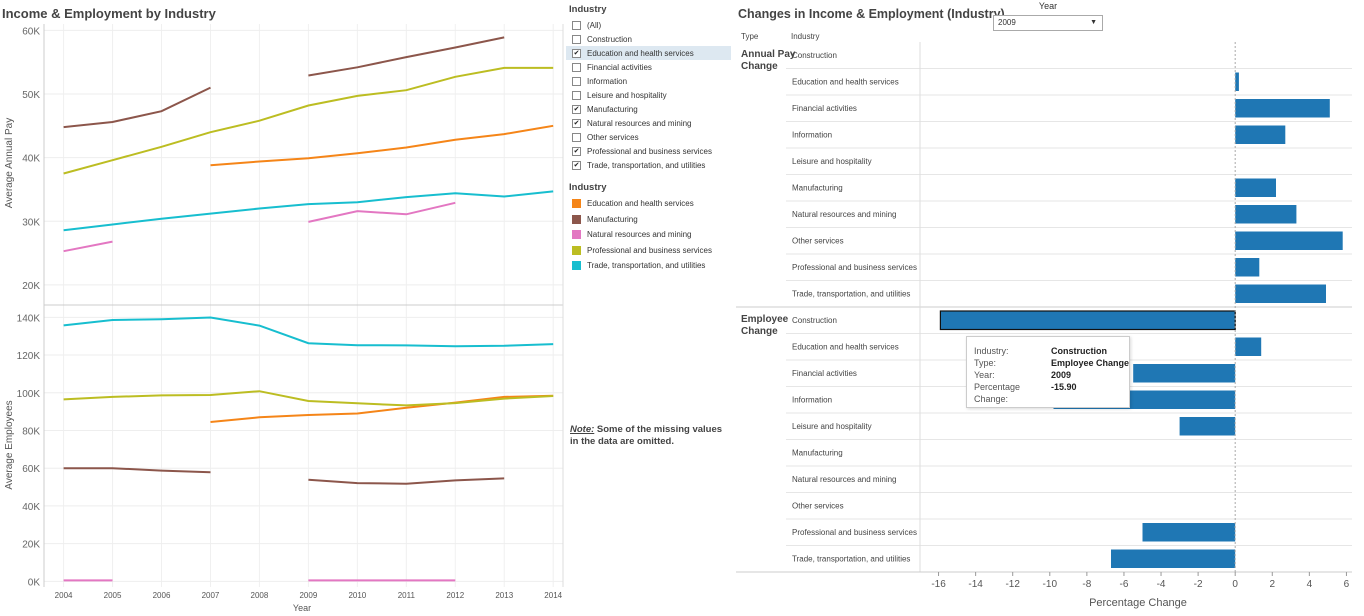 The image size is (1364, 616). What do you see at coordinates (818, 506) in the screenshot?
I see `industry-row-label: Other services` at bounding box center [818, 506].